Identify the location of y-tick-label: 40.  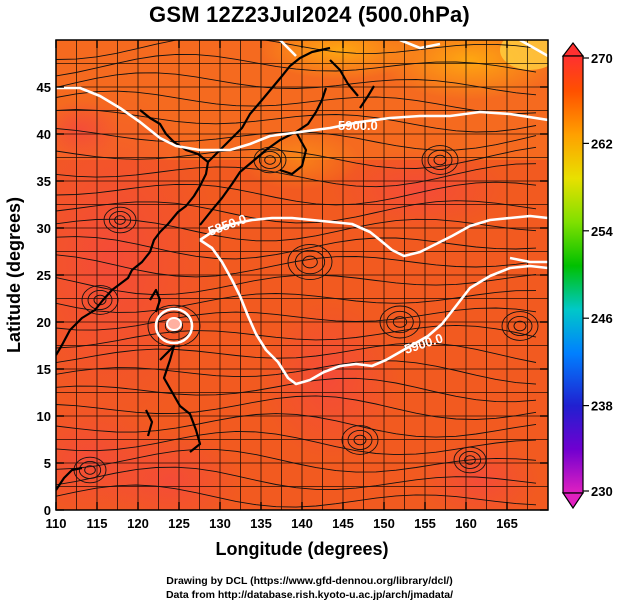
(44, 134).